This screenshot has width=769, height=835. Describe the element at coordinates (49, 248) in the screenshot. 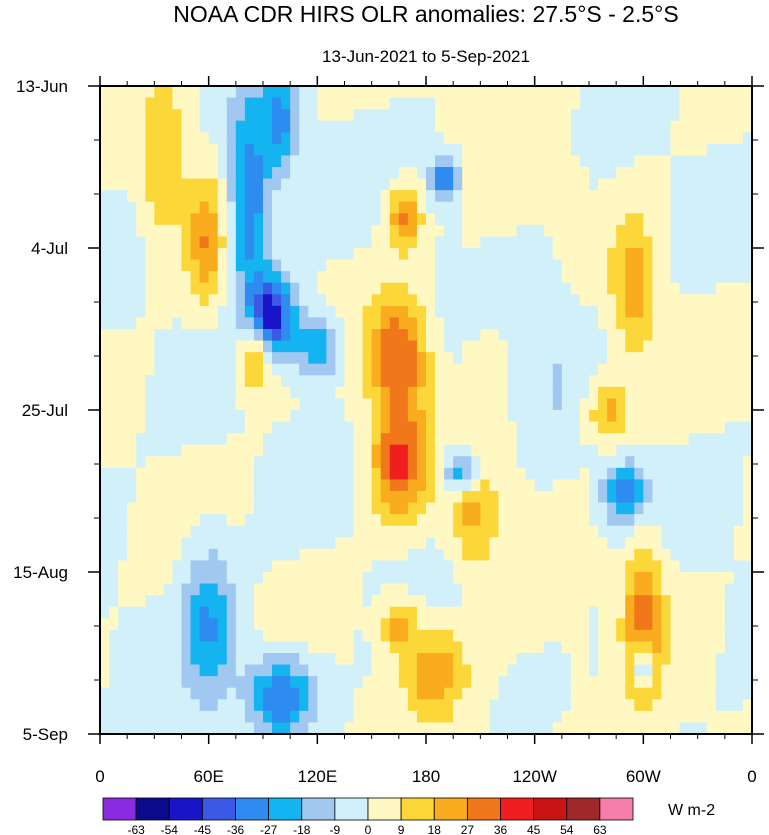

I see `y-tick-label: 4-Jul` at that location.